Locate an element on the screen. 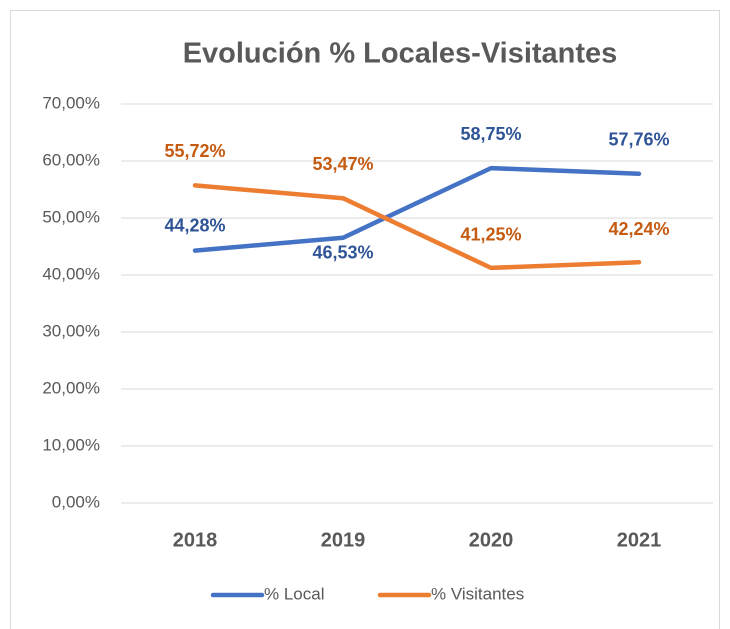 Image resolution: width=730 pixels, height=629 pixels. y-tick-label: 30,00% is located at coordinates (71, 330).